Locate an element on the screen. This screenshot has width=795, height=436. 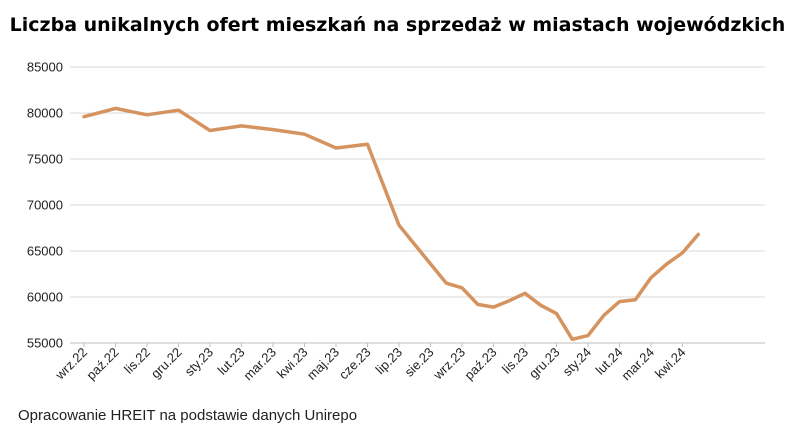
x-tick-label: sie.23 is located at coordinates (418, 362).